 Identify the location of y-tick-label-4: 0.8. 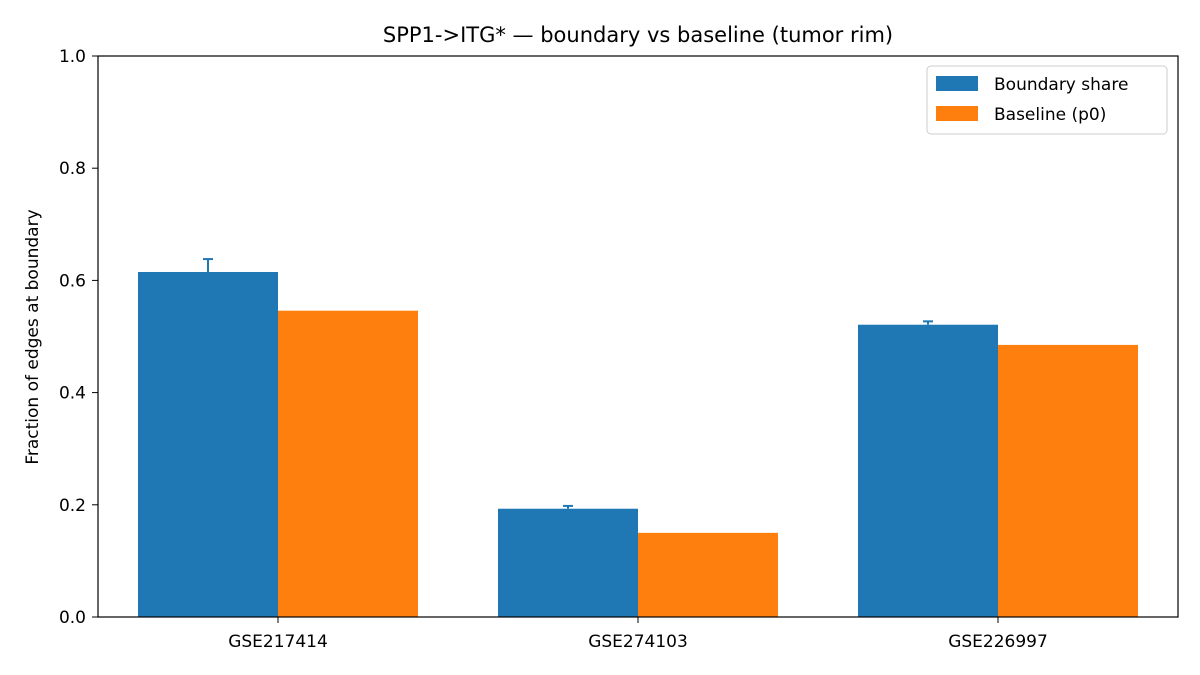
(72, 169).